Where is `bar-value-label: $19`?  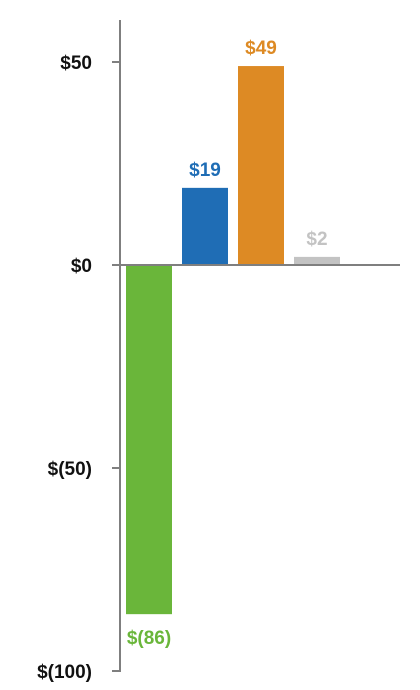 bar-value-label: $19 is located at coordinates (205, 170).